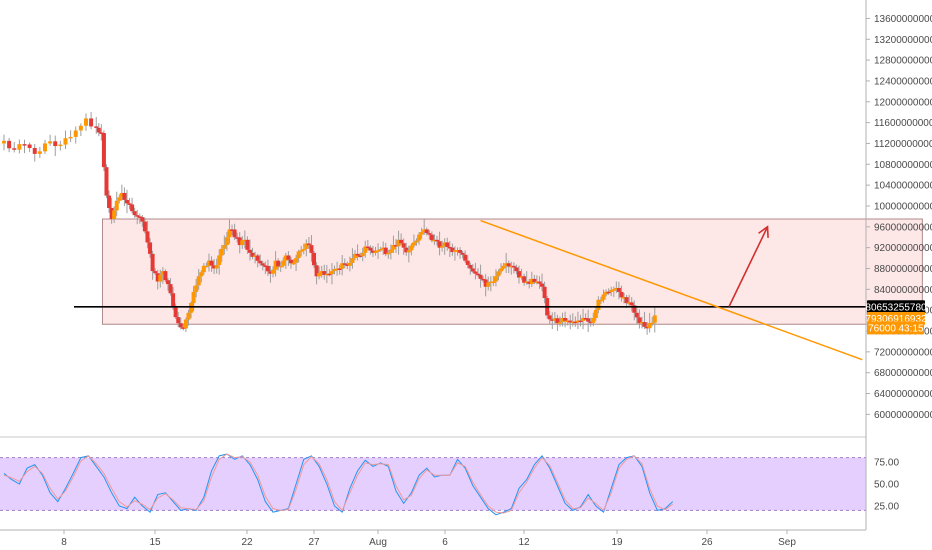 The height and width of the screenshot is (550, 932). What do you see at coordinates (903, 19) in the screenshot?
I see `y-tick-label: 136000000000` at bounding box center [903, 19].